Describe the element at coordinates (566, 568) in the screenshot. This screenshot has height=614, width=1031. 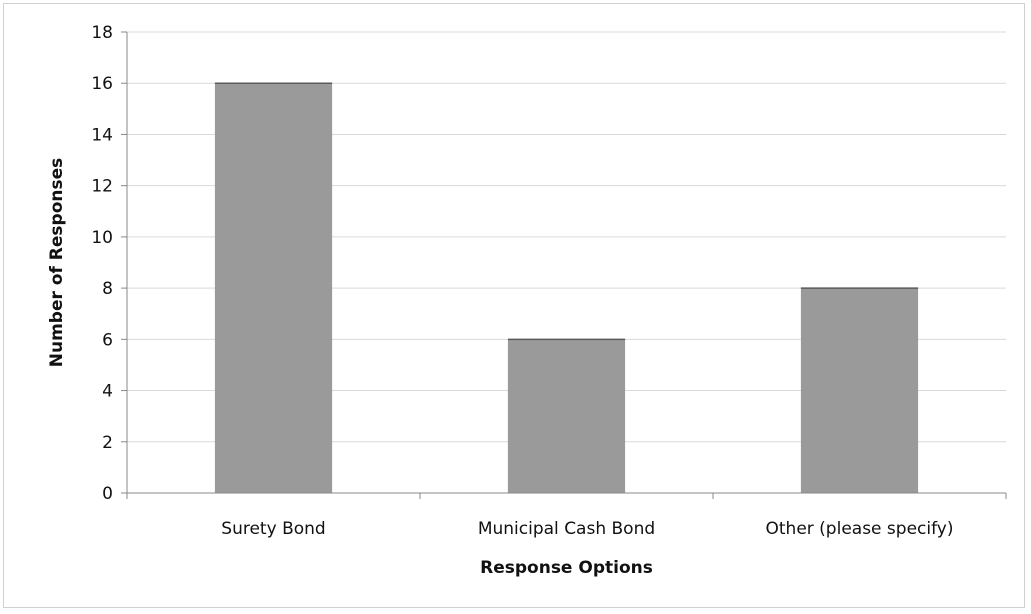
I see `x-axis-title: Response Options` at that location.